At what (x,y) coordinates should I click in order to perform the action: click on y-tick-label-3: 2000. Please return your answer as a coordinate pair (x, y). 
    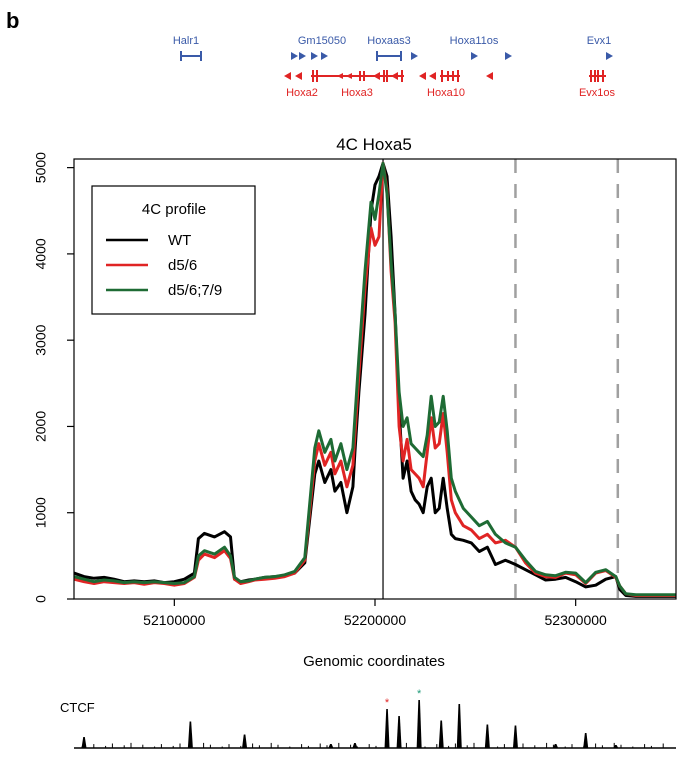
    Looking at the image, I should click on (41, 426).